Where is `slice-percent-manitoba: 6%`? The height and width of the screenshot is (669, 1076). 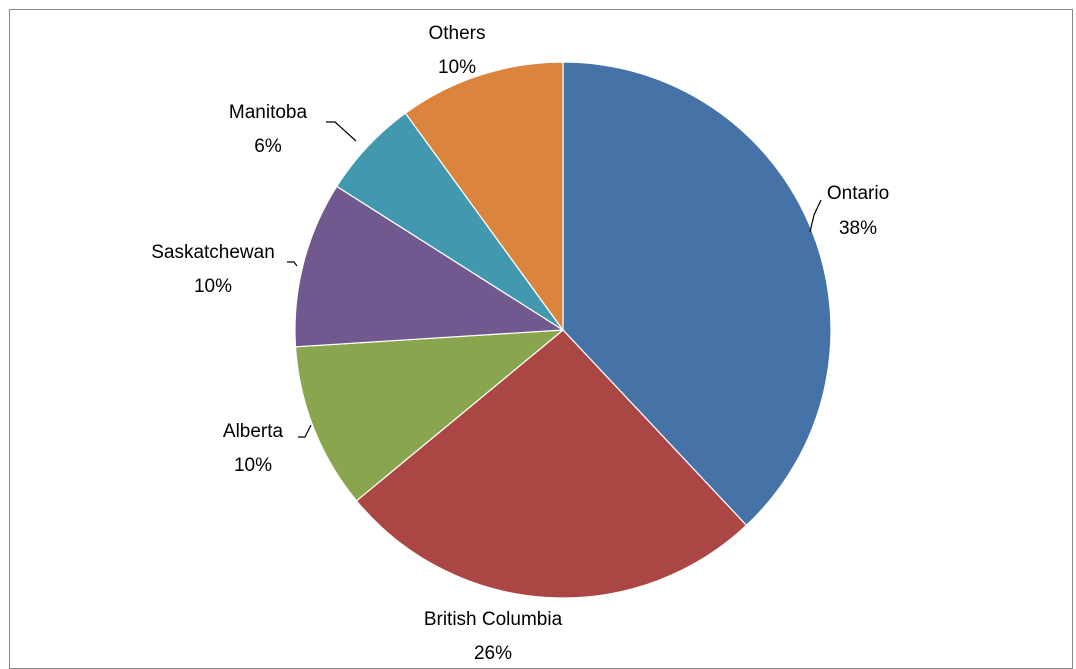 slice-percent-manitoba: 6% is located at coordinates (268, 146).